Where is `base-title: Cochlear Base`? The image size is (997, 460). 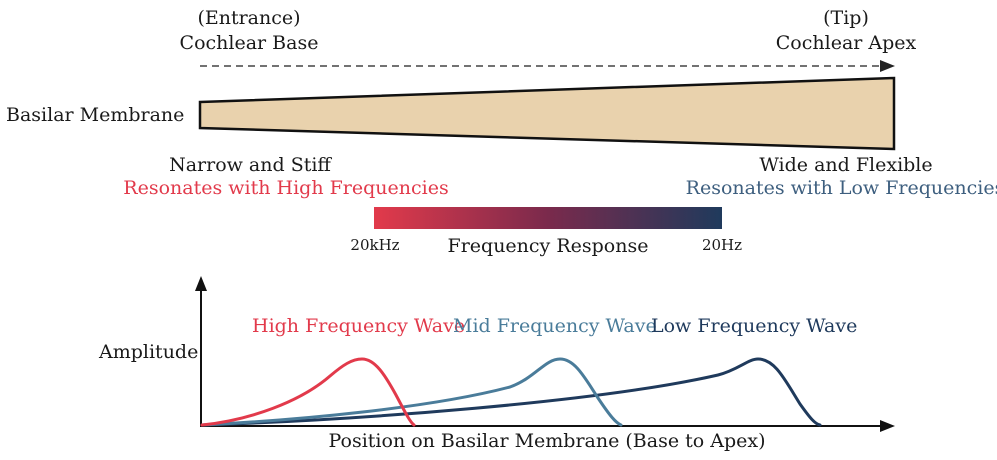
base-title: Cochlear Base is located at coordinates (249, 43).